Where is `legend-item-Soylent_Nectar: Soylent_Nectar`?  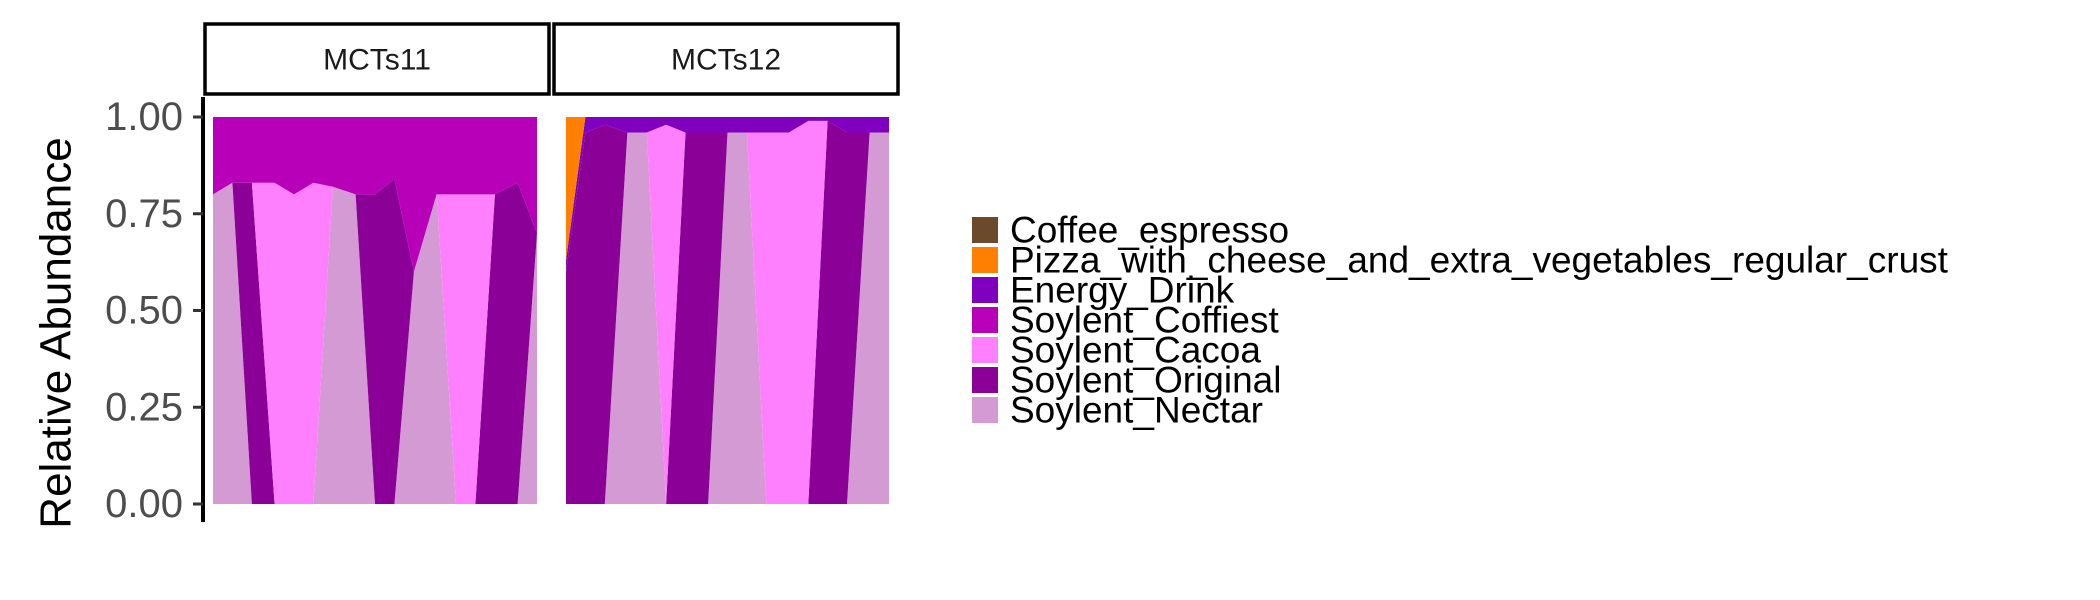 legend-item-Soylent_Nectar: Soylent_Nectar is located at coordinates (1117, 410).